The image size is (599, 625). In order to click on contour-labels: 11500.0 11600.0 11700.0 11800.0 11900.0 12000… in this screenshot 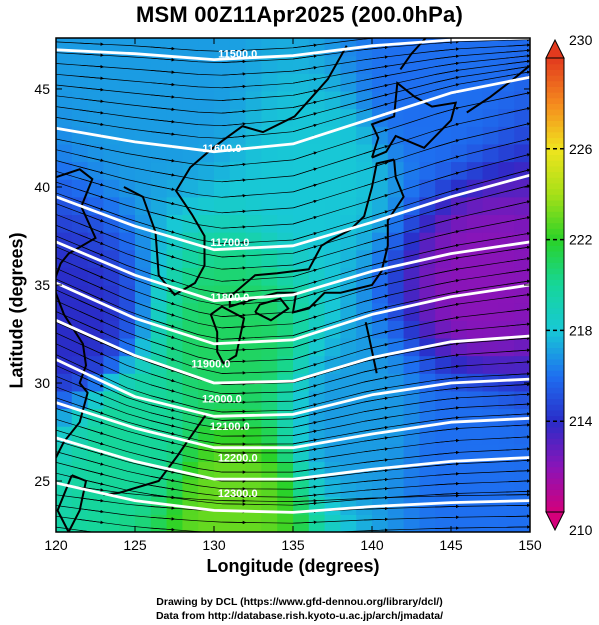, I will do `click(224, 274)`.